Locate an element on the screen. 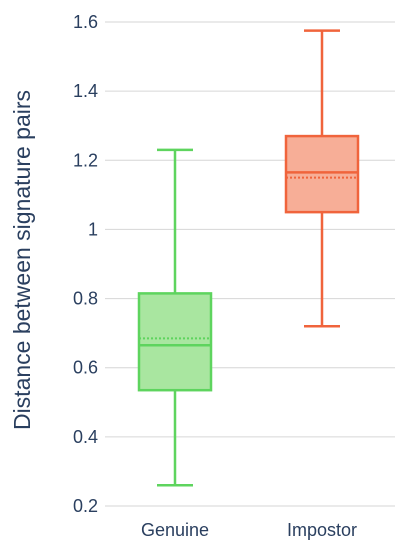  x-axis-categories: Genuine Impostor is located at coordinates (249, 530).